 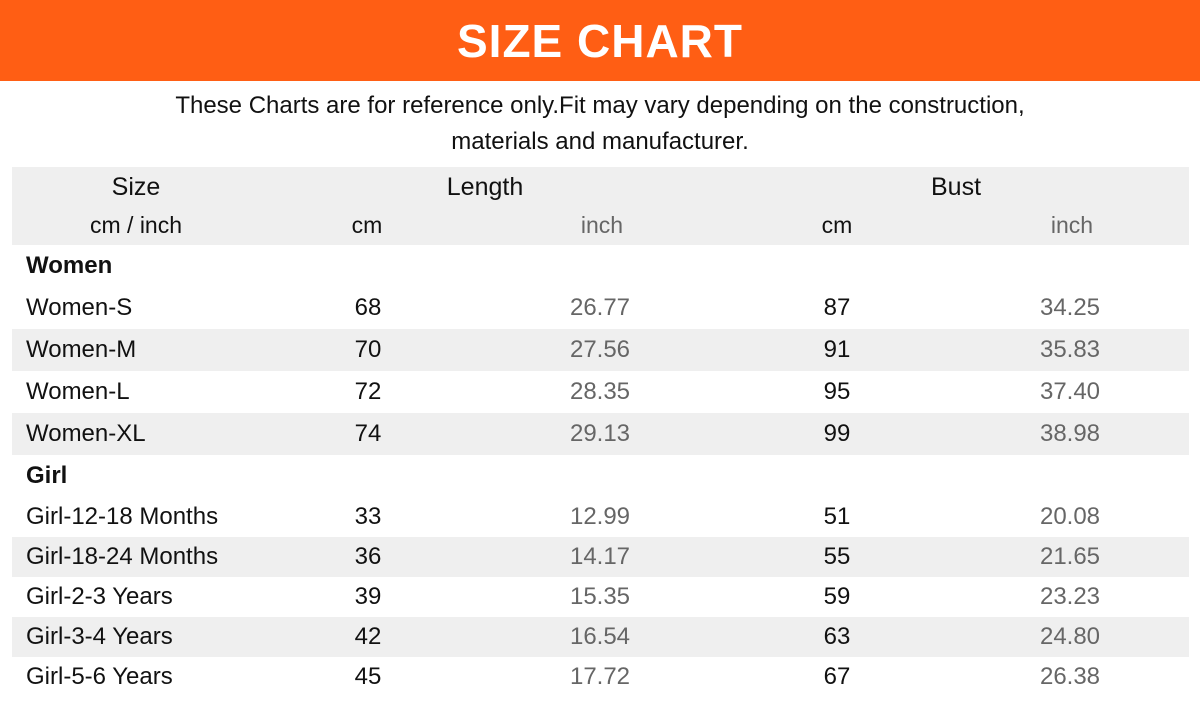 What do you see at coordinates (837, 225) in the screenshot?
I see `header-bust-cm: cm` at bounding box center [837, 225].